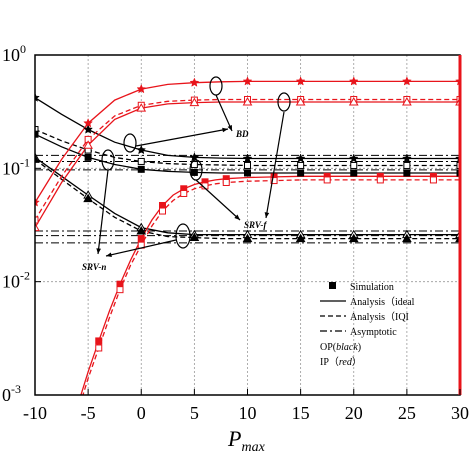 This screenshot has height=474, width=474. What do you see at coordinates (11, 393) in the screenshot?
I see `y-tick-label: 0-3` at bounding box center [11, 393].